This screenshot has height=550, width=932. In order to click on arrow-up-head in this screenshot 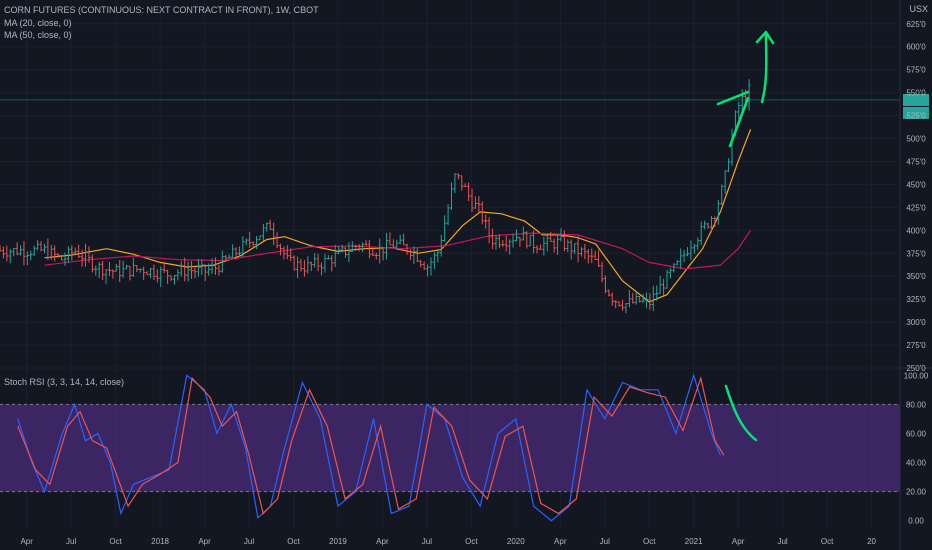, I will do `click(765, 37)`.